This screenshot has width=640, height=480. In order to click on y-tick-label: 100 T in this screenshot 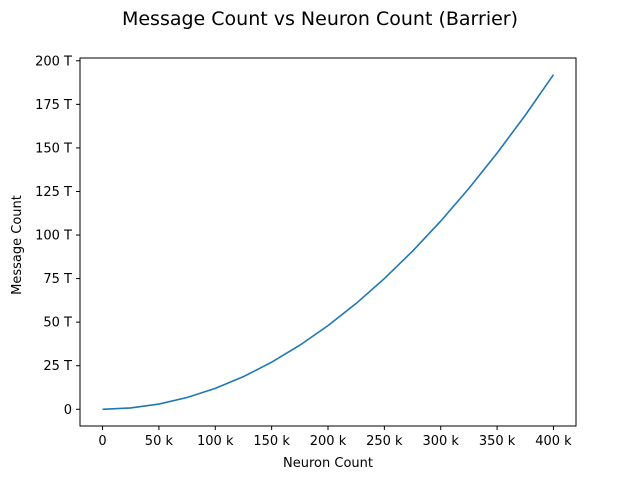, I will do `click(53, 236)`.